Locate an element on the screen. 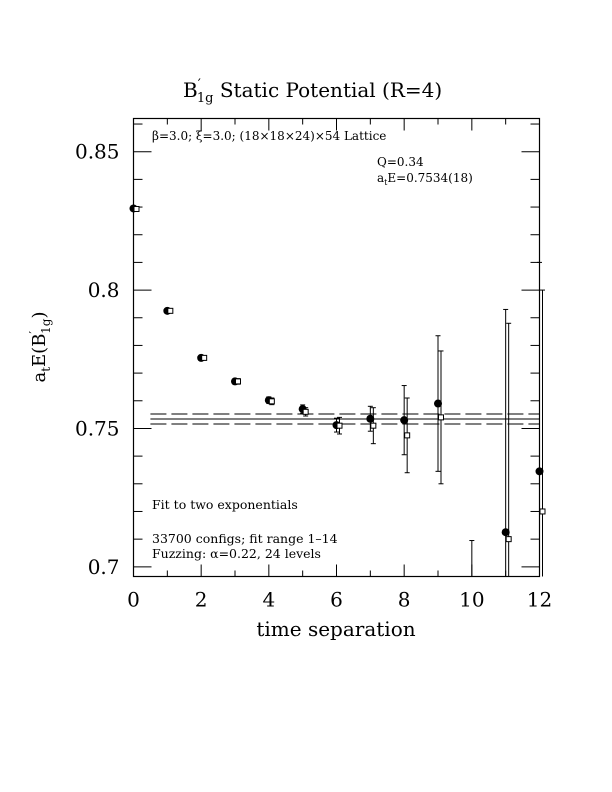  y-tick-label: 0.85 is located at coordinates (97, 152).